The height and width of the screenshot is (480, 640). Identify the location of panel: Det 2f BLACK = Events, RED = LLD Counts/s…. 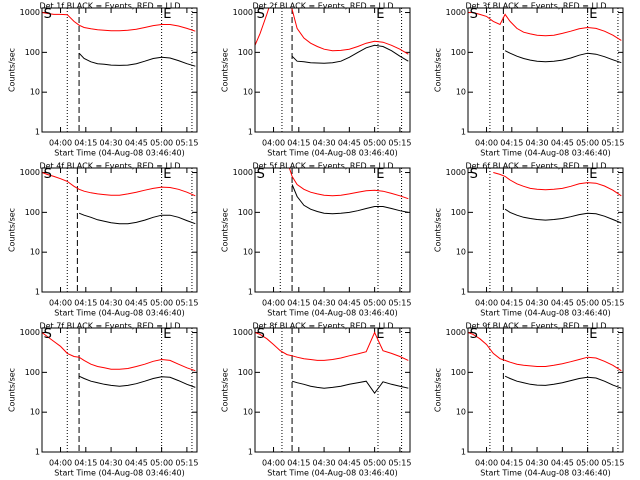
(316, 80).